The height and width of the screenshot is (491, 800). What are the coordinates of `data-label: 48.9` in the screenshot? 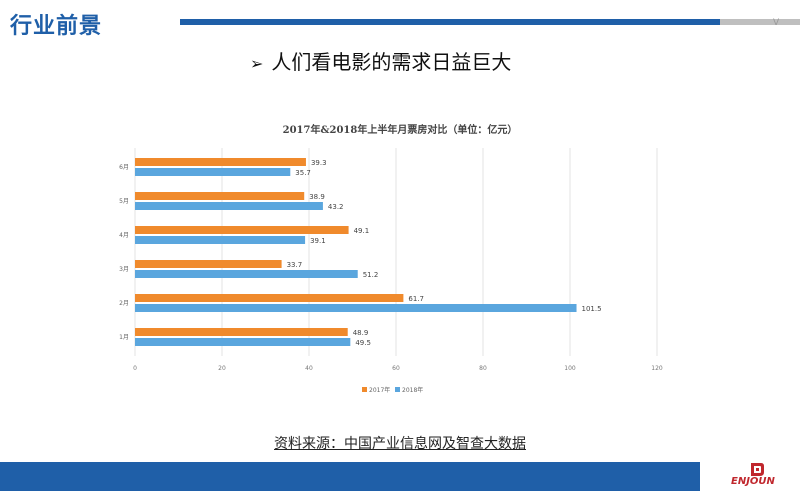 It's located at (361, 333).